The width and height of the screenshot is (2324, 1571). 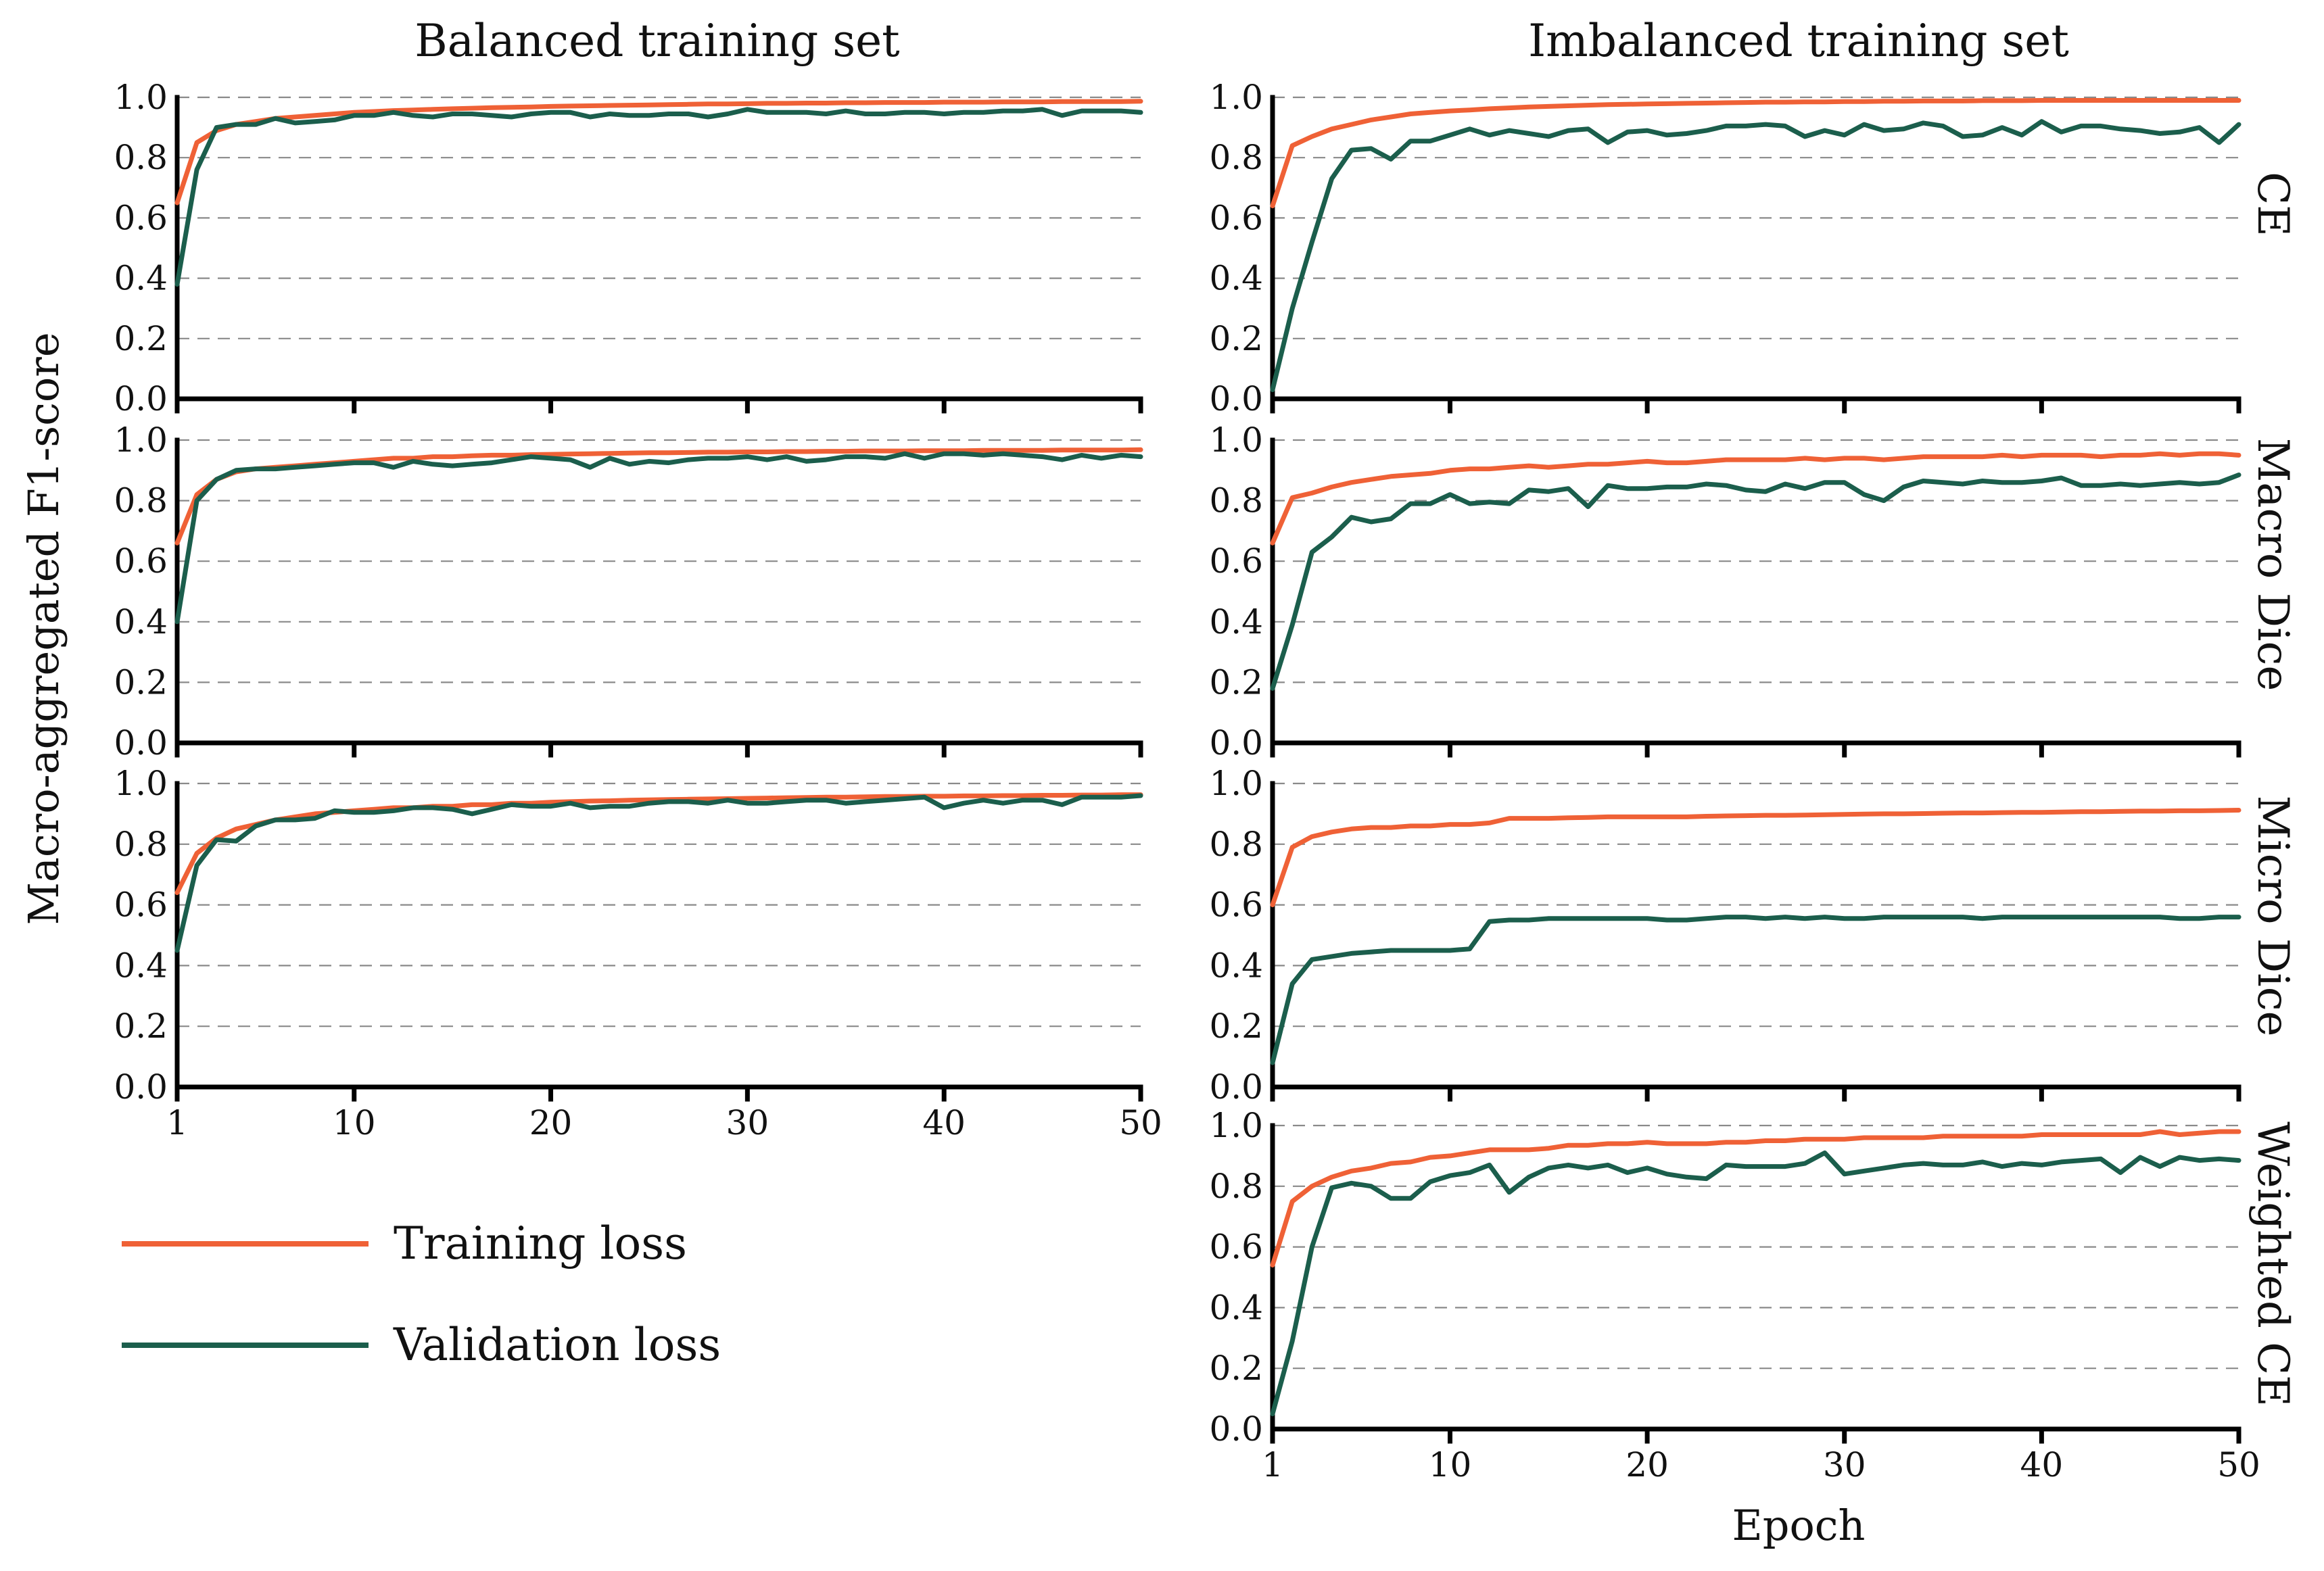 I want to click on legend-training-label: Training loss, so click(x=540, y=1243).